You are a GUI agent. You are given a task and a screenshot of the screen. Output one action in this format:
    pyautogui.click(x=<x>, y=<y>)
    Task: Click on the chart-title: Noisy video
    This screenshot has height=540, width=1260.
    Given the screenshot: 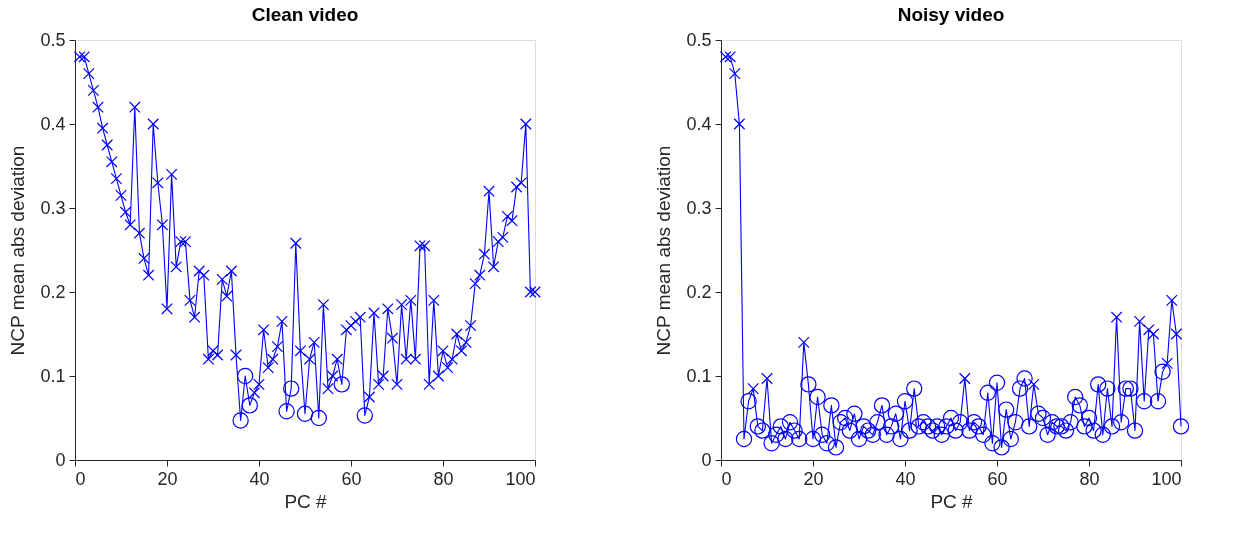 What is the action you would take?
    pyautogui.click(x=951, y=14)
    